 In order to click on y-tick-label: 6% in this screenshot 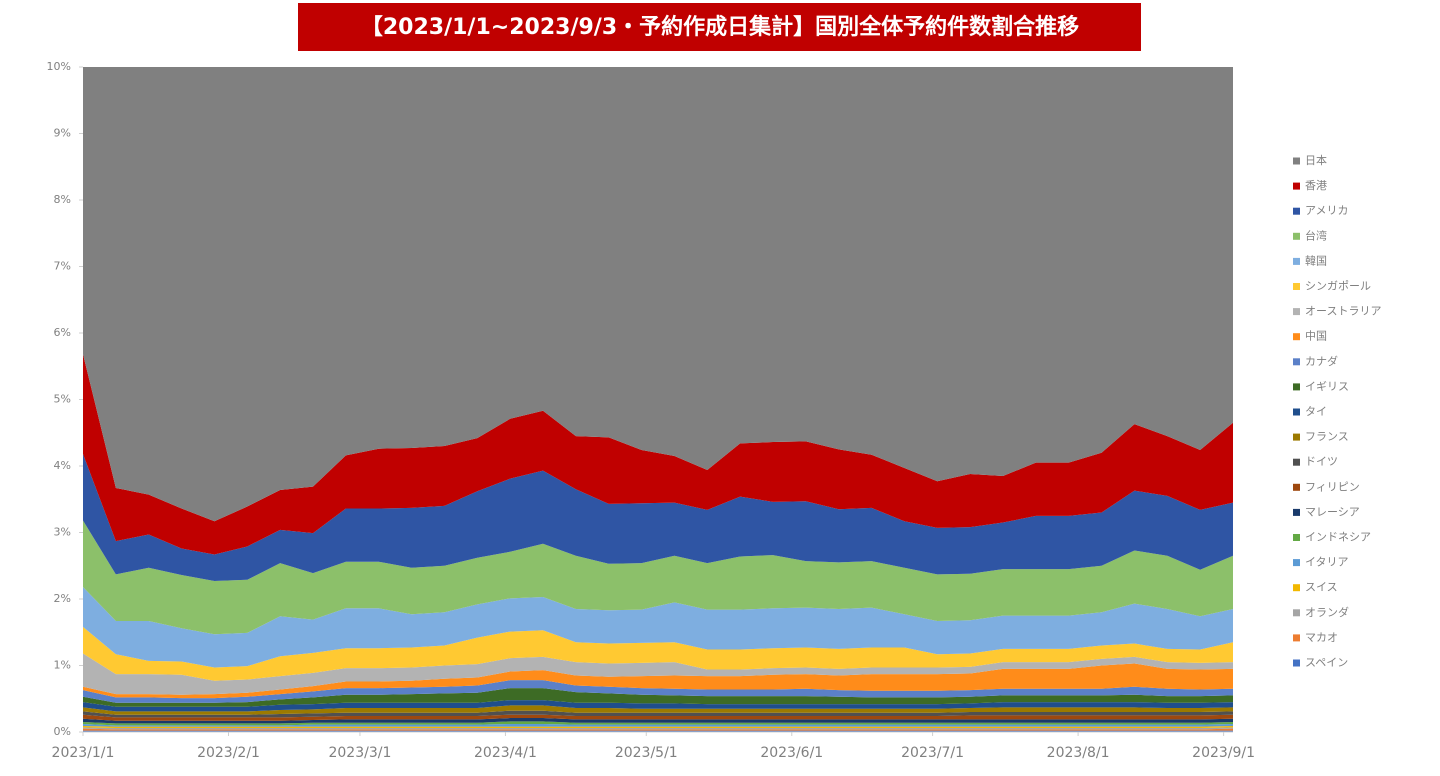, I will do `click(62, 332)`.